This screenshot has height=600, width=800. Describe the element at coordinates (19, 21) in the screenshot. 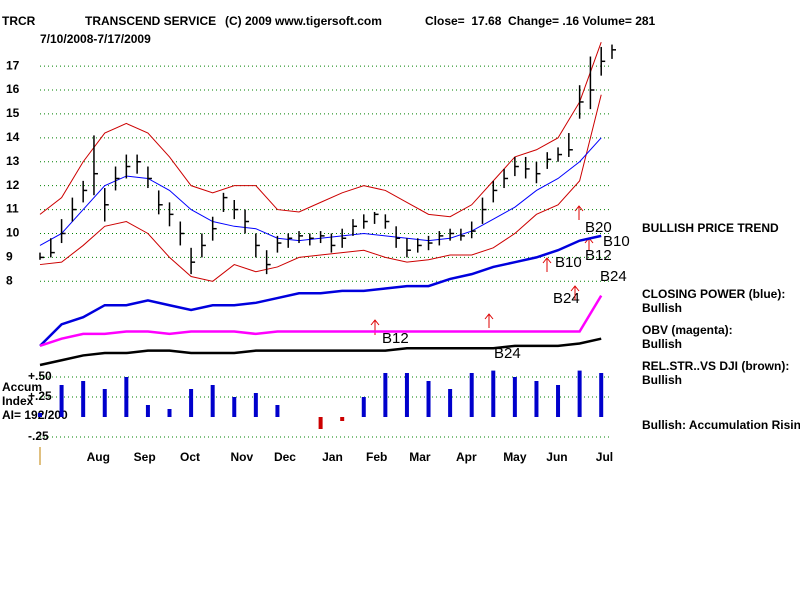

I see `symbol: TRCR` at that location.